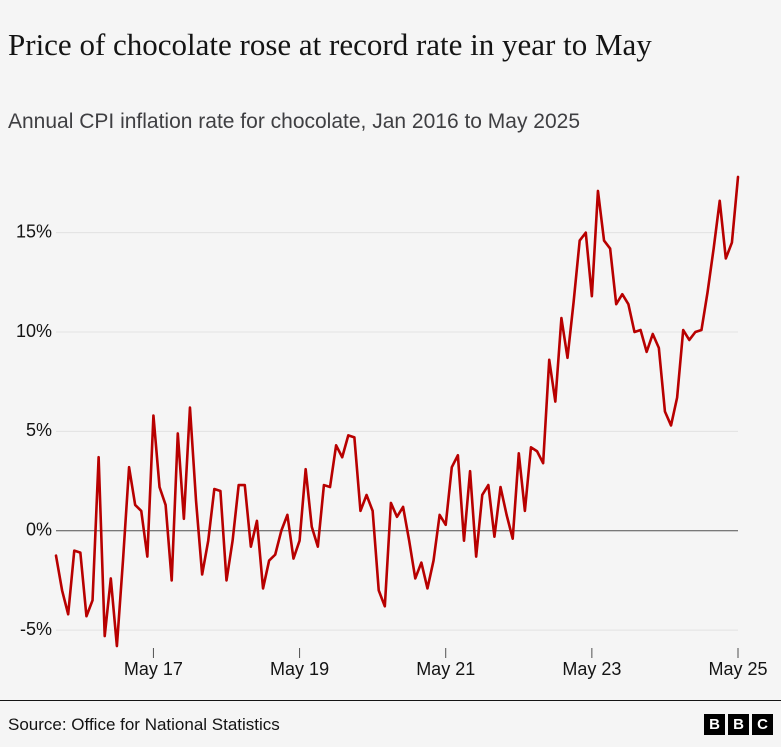  I want to click on x-tick-label: May 21, so click(445, 669).